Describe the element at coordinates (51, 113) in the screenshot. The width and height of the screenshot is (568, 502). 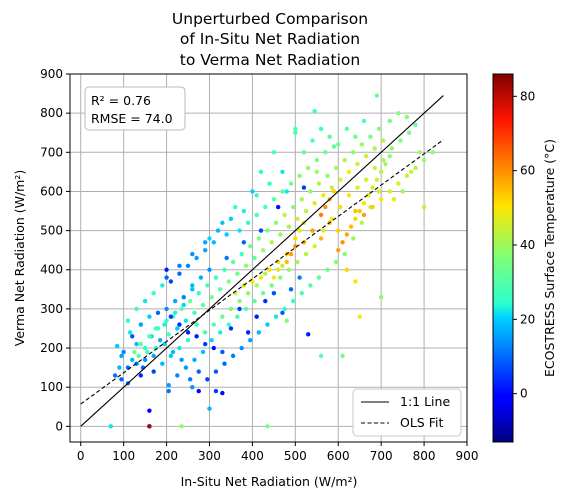
I see `y-tick-label-8: 800` at that location.